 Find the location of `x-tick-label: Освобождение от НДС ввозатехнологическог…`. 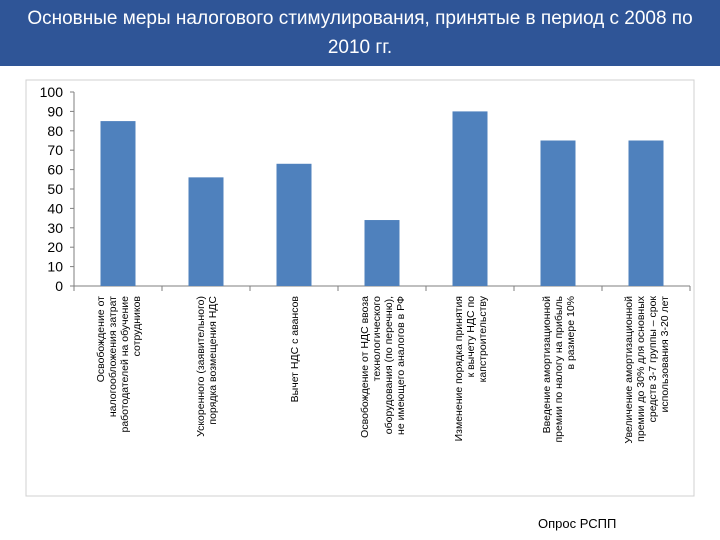

x-tick-label: Освобождение от НДС ввозатехнологическог… is located at coordinates (383, 367).